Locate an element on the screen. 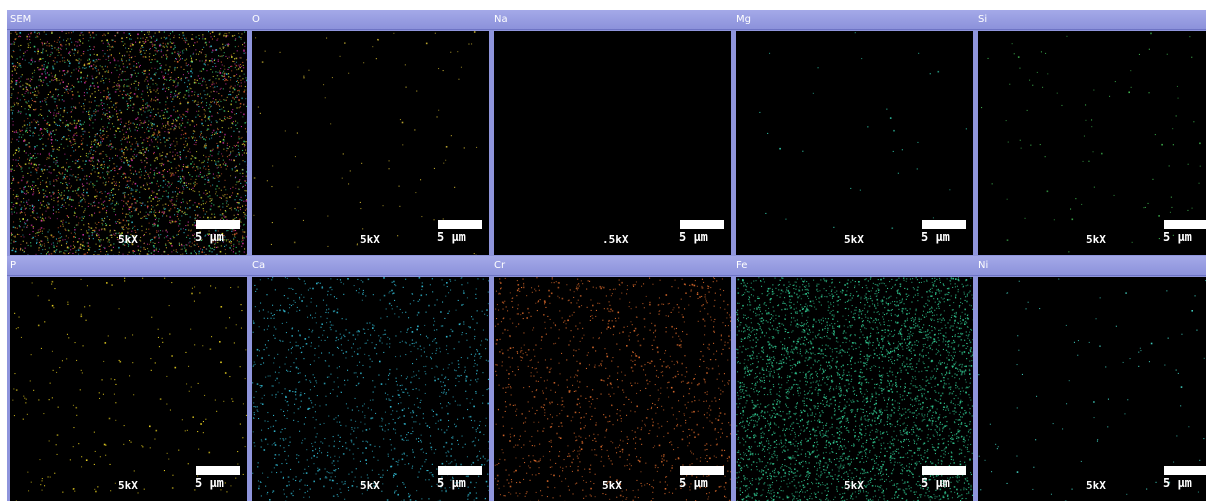 Image resolution: width=1206 pixels, height=501 pixels. panel-title: SEM is located at coordinates (128, 20).